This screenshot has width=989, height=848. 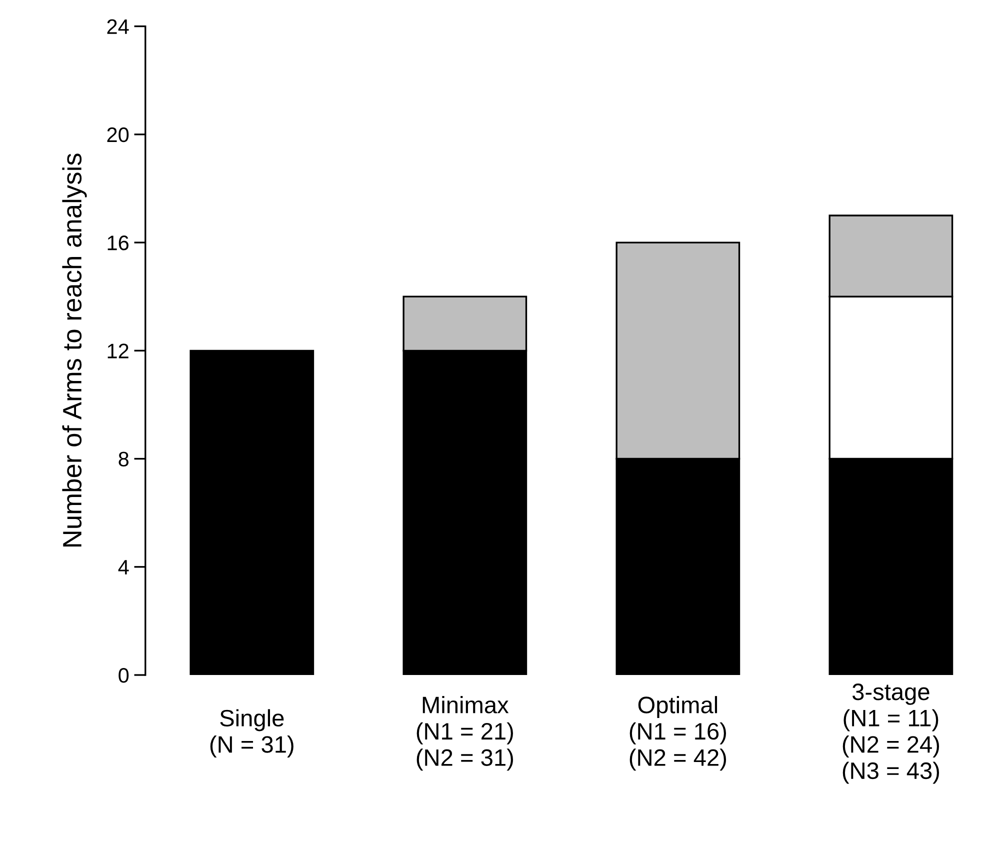 What do you see at coordinates (118, 26) in the screenshot?
I see `y-tick-label: 24` at bounding box center [118, 26].